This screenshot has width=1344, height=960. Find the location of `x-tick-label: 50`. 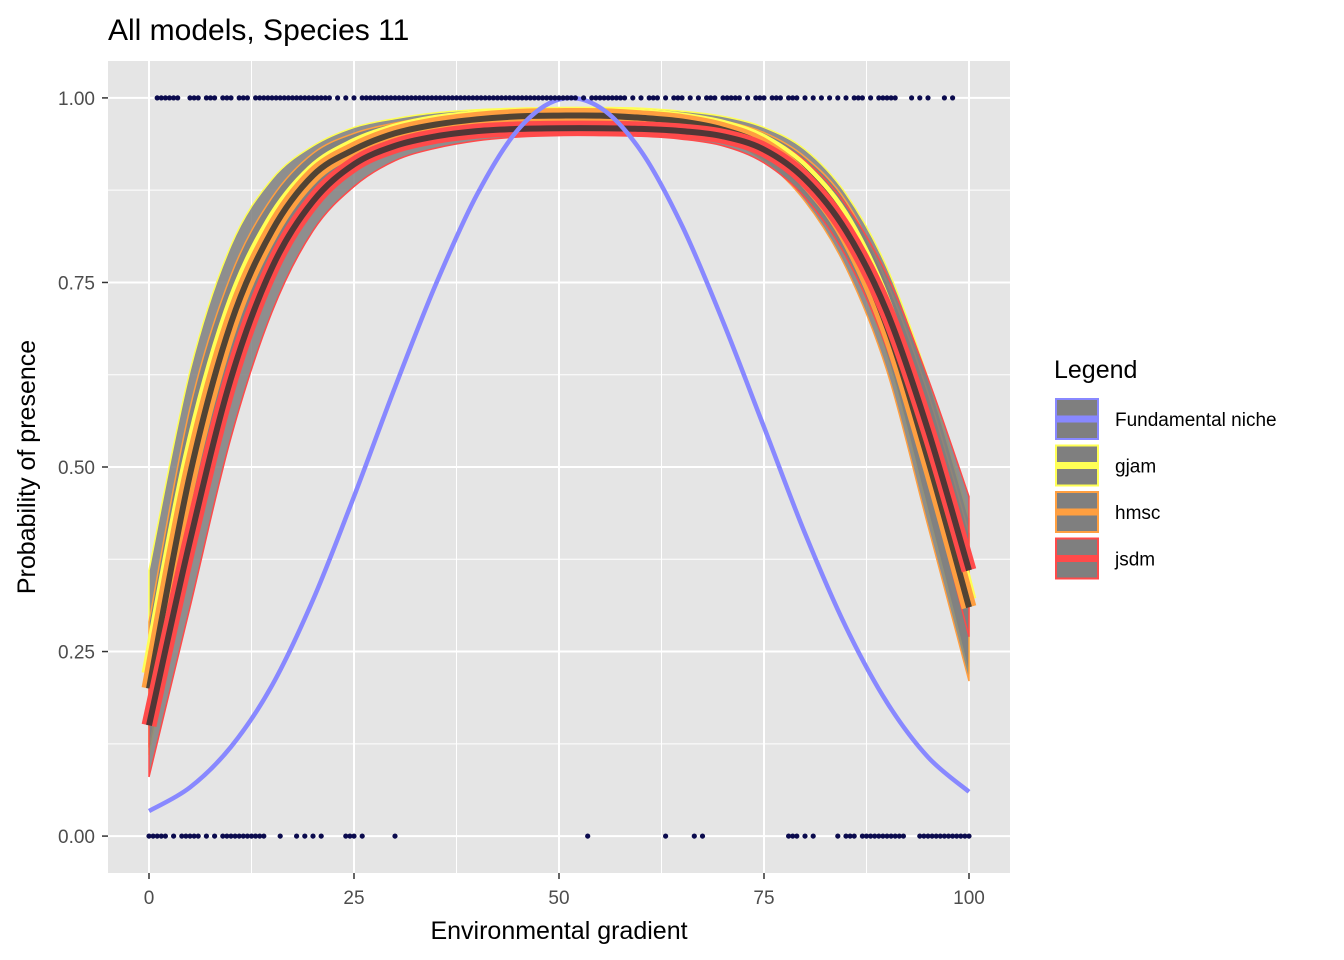

x-tick-label: 50 is located at coordinates (558, 898).